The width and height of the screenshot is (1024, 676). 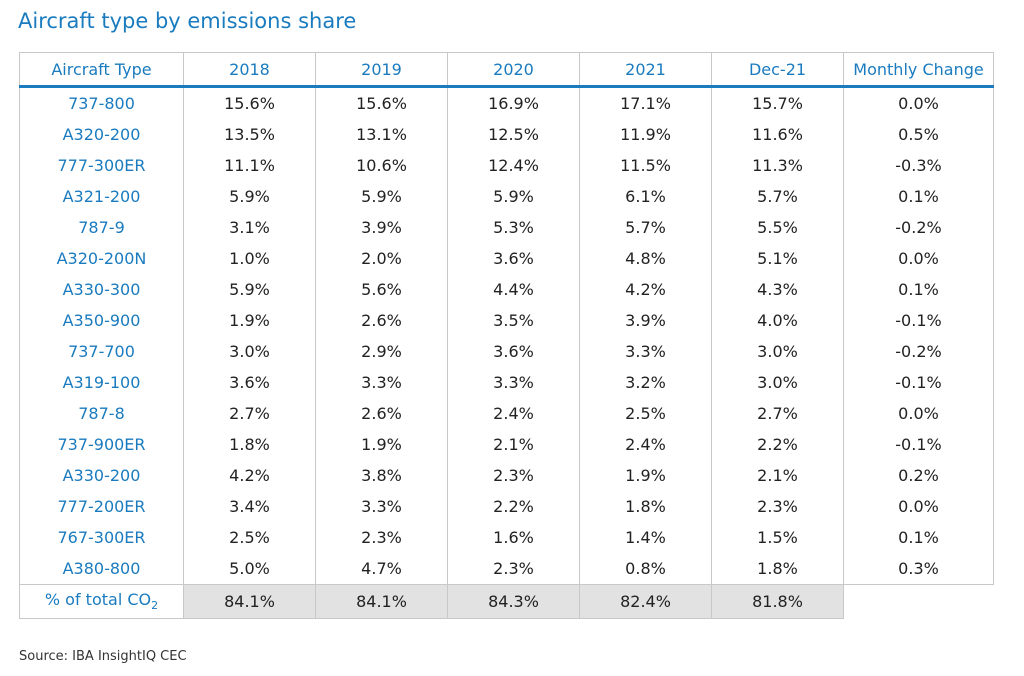 I want to click on table-row: 777-300ER 11.1% 10.6% 12.4% 11.5% 11.3% -0.3%, so click(x=506, y=165).